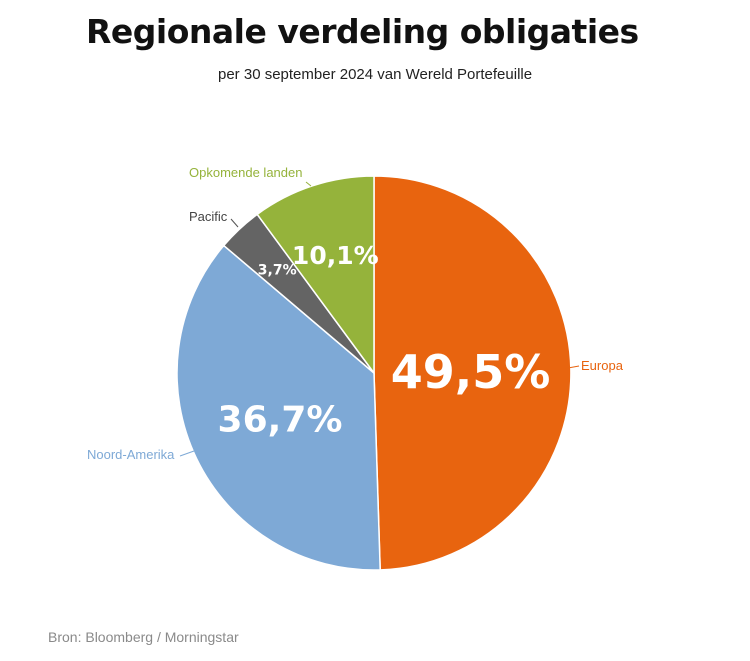 The image size is (750, 661). What do you see at coordinates (277, 270) in the screenshot?
I see `value-label-pacific: 3,7%` at bounding box center [277, 270].